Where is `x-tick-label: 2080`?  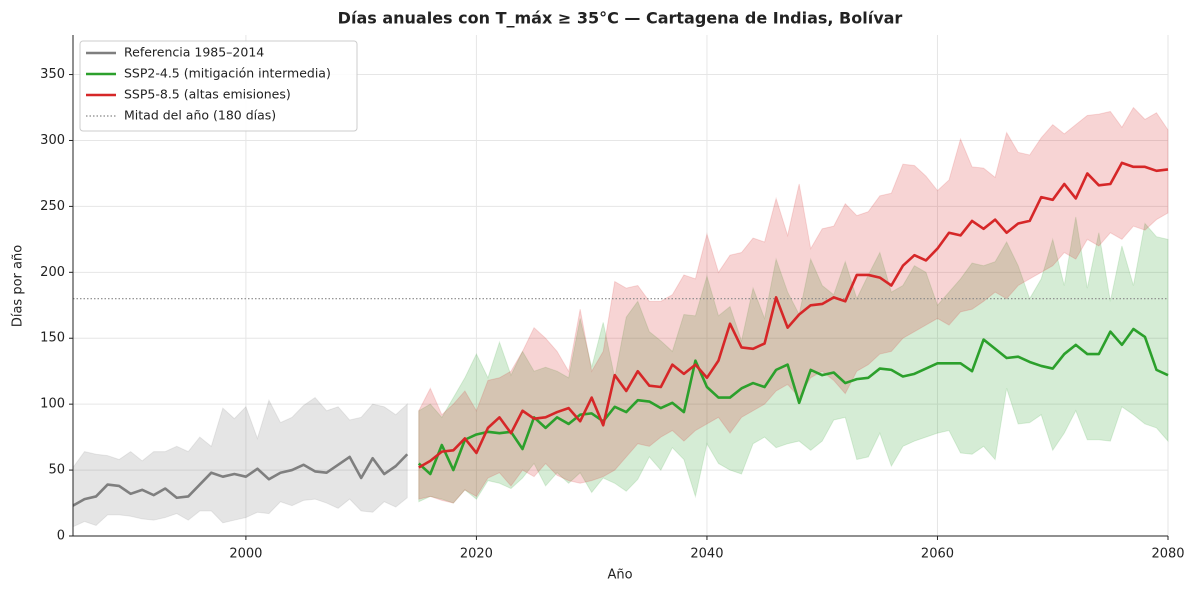
x-tick-label: 2080 is located at coordinates (1167, 554).